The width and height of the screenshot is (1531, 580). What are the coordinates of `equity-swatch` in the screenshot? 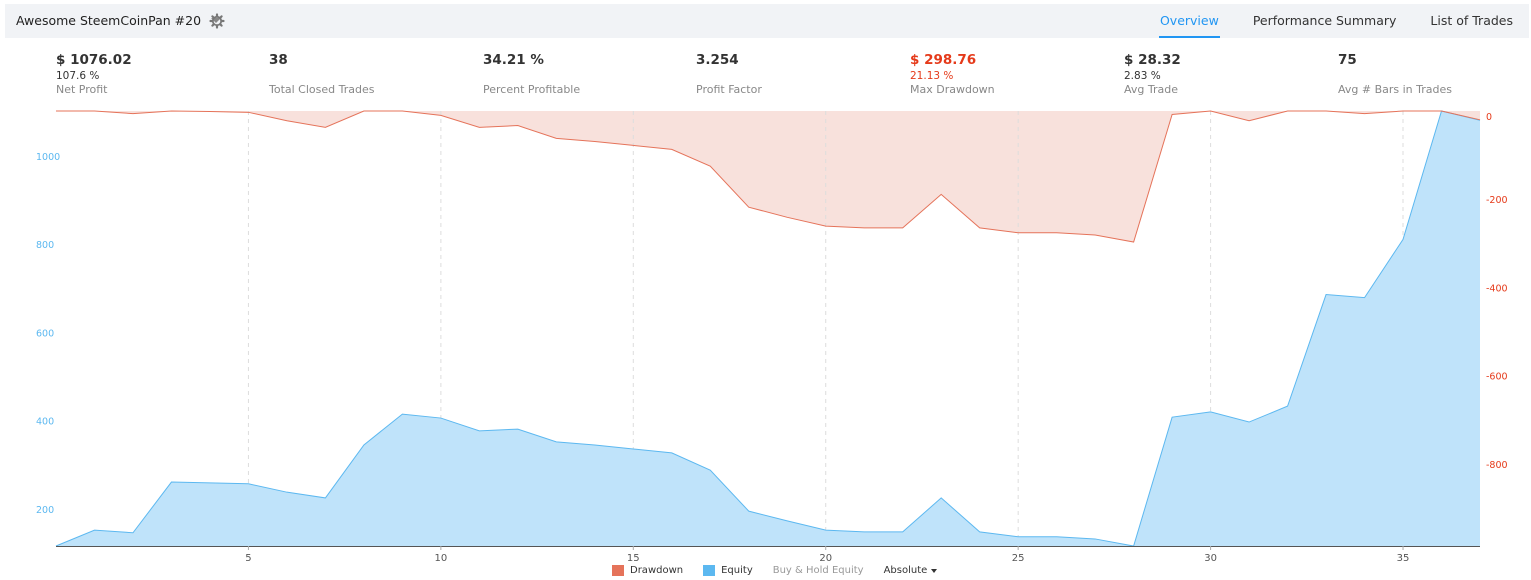 It's located at (709, 570).